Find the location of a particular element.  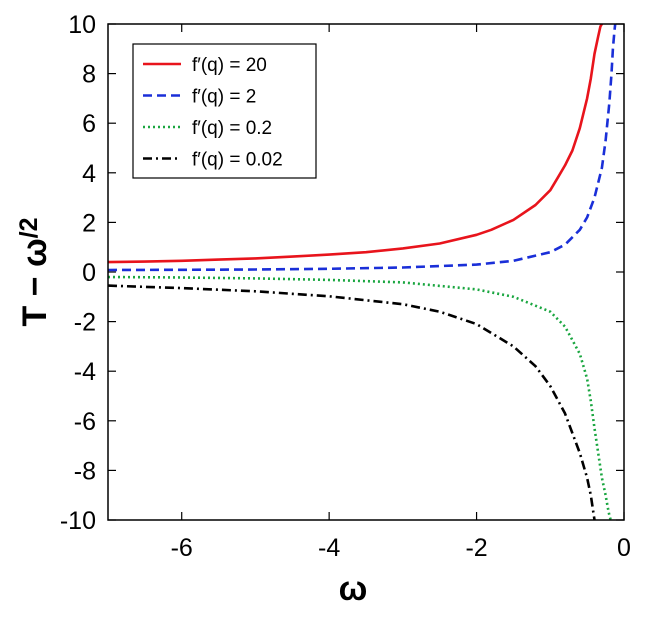

y-tick-label: -8 is located at coordinates (85, 471).